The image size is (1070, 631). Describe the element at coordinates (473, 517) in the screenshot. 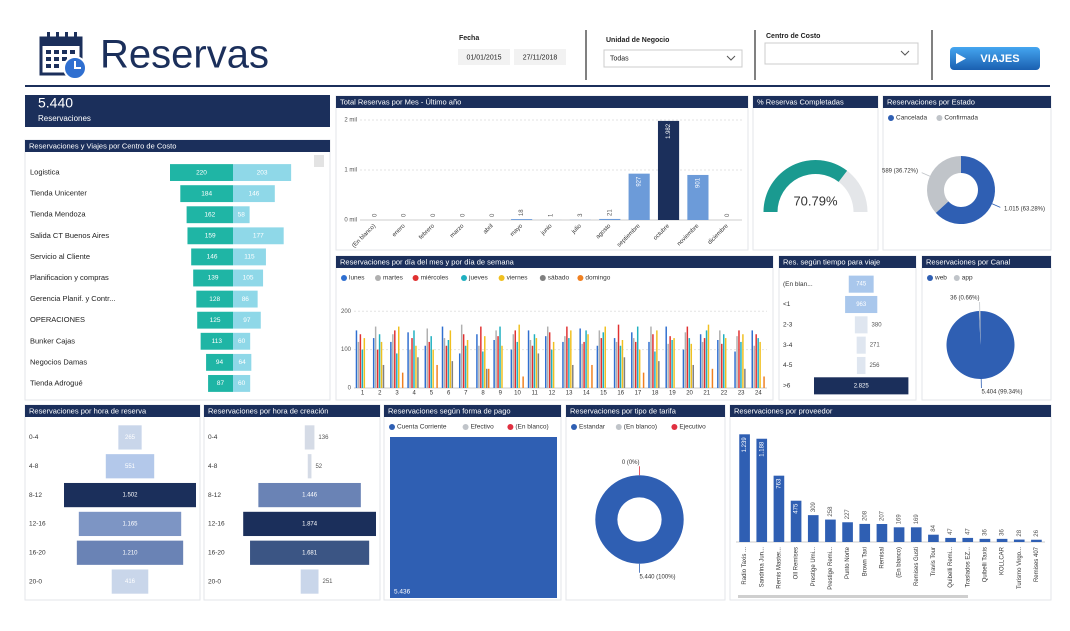

I see `tile` at that location.